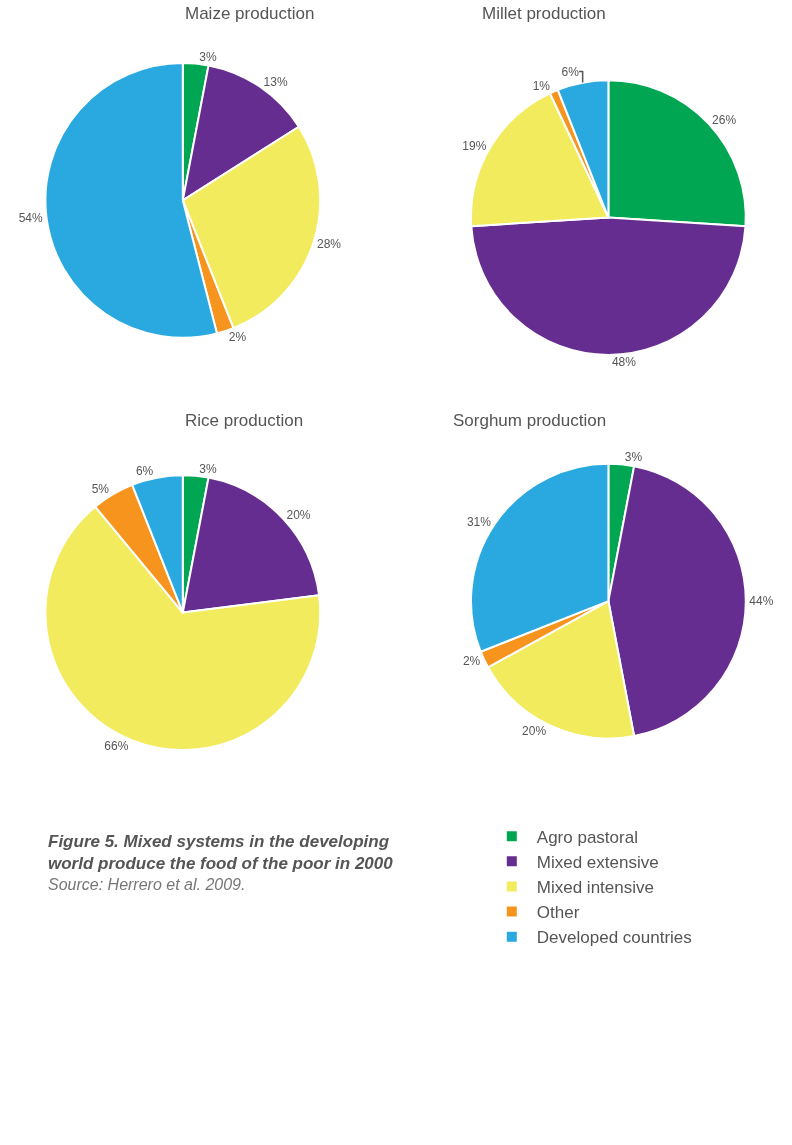 Image resolution: width=792 pixels, height=1145 pixels. What do you see at coordinates (624, 361) in the screenshot?
I see `data-label: 48%` at bounding box center [624, 361].